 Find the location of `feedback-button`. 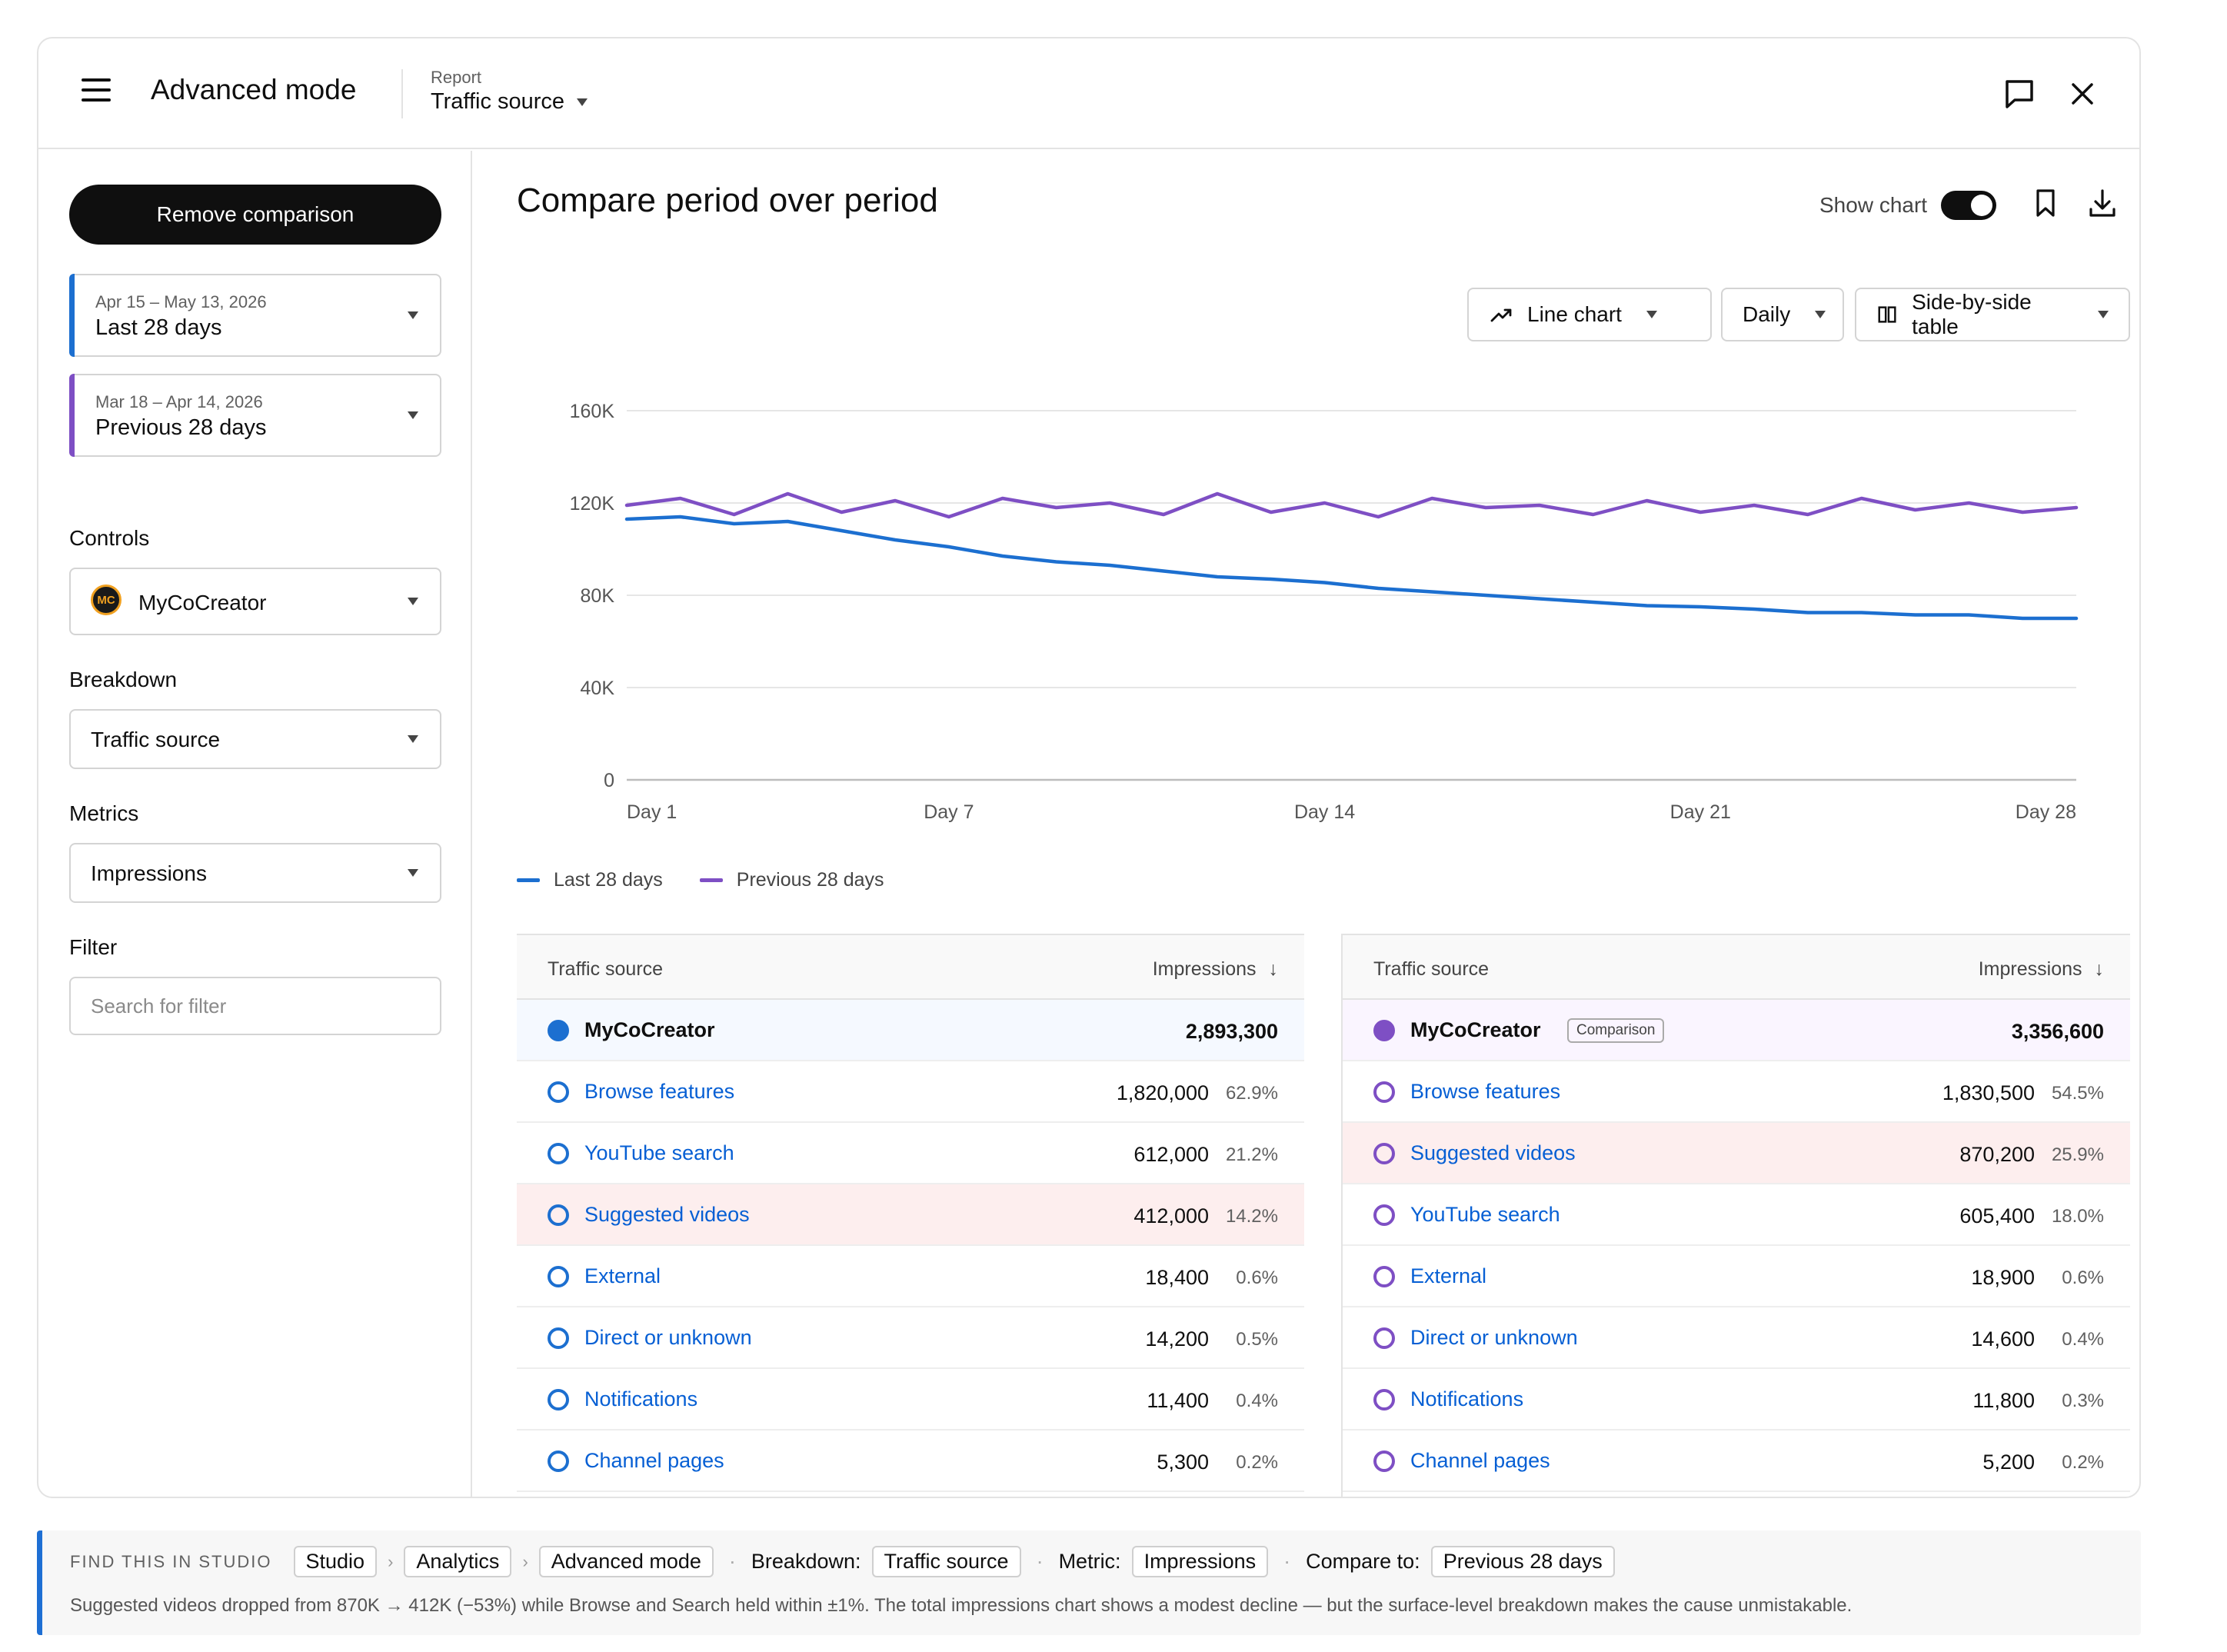

feedback-button is located at coordinates (2019, 93).